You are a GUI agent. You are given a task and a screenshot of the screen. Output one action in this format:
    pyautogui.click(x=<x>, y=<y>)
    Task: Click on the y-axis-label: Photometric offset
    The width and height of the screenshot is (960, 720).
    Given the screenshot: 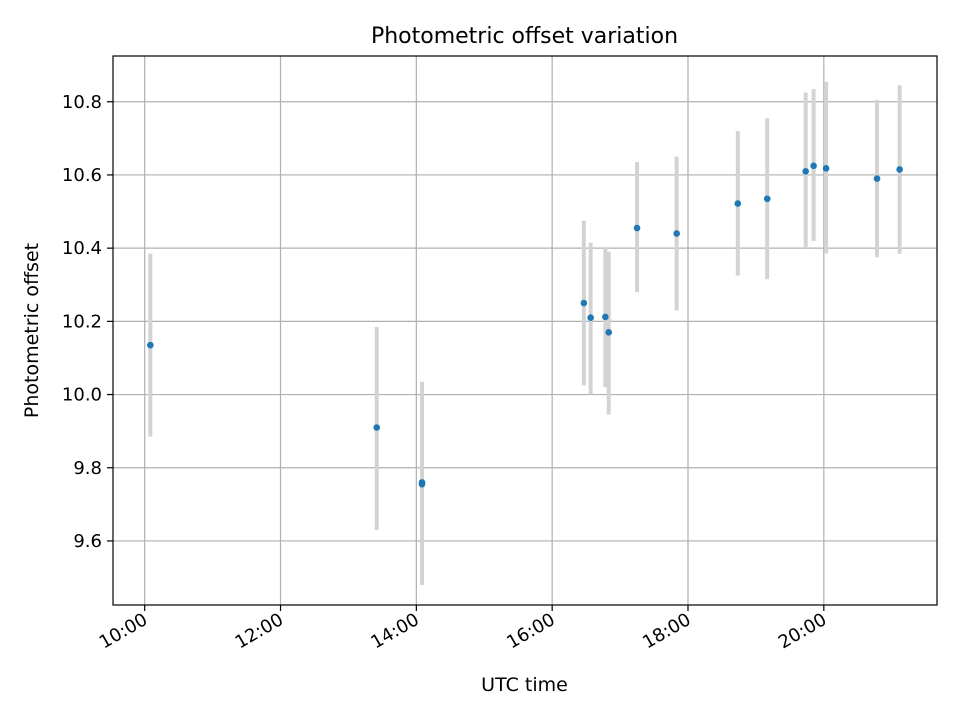 What is the action you would take?
    pyautogui.click(x=32, y=330)
    